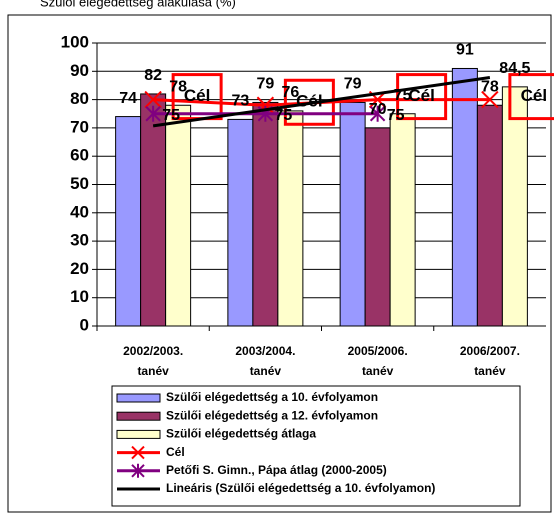  I want to click on legend-label: Szülői elégedettség a 10. évfolyamon, so click(272, 397).